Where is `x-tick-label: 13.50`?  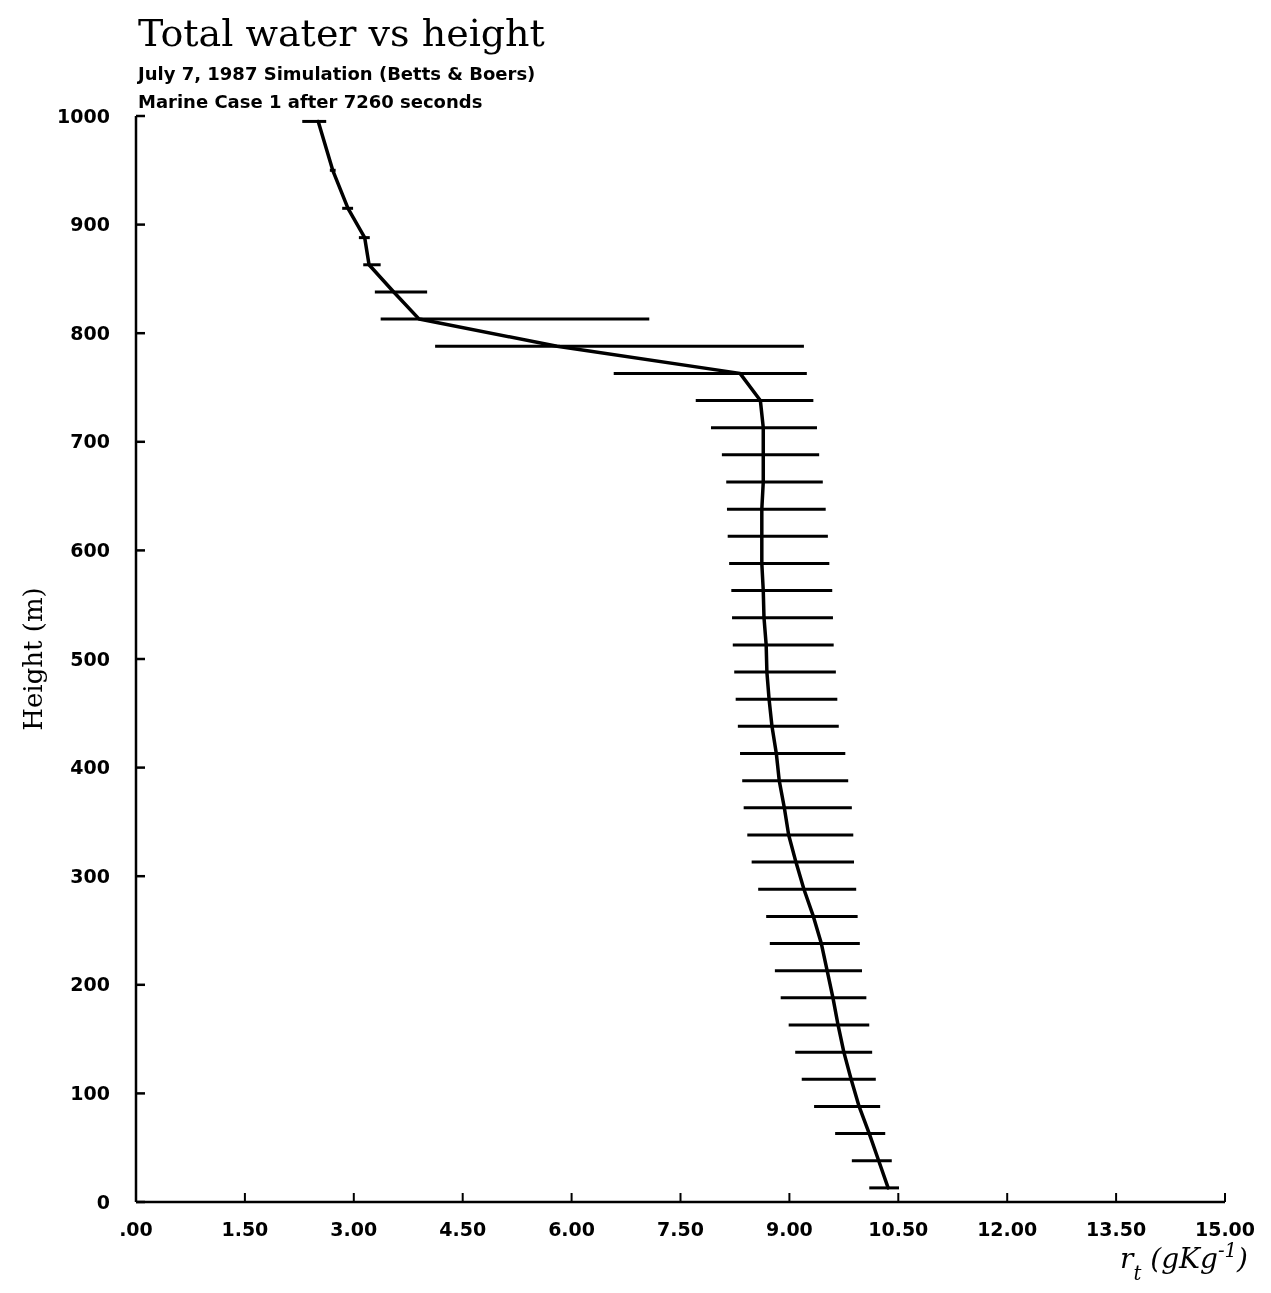
x-tick-label: 13.50 is located at coordinates (1116, 1229).